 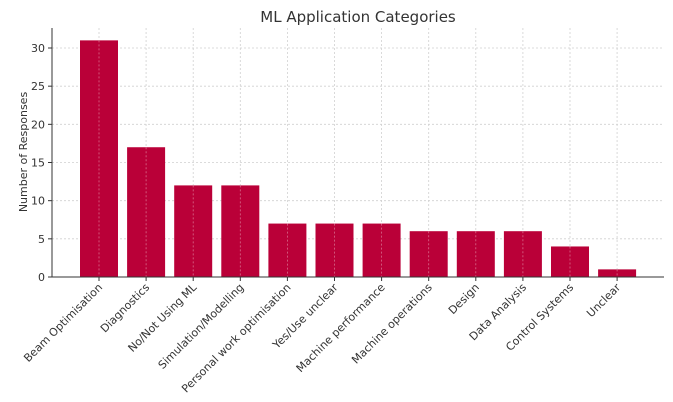 I want to click on x-tick-label: Simulation/Modelling, so click(x=201, y=326).